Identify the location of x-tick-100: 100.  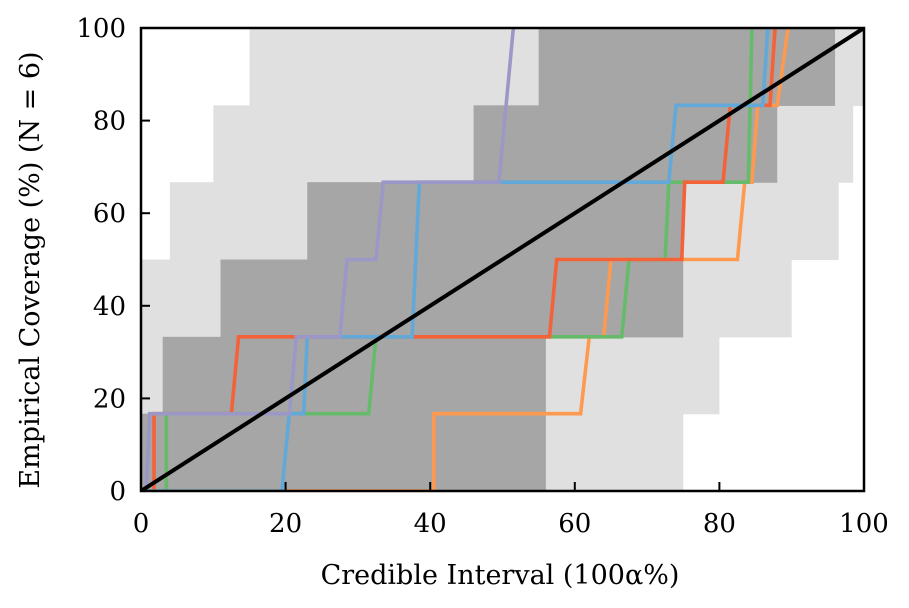
(864, 524).